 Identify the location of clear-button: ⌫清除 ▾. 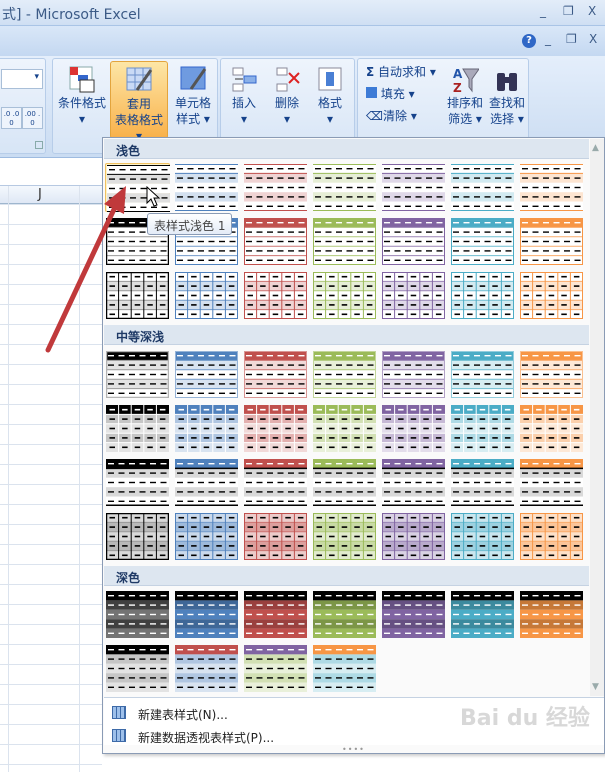
(391, 115).